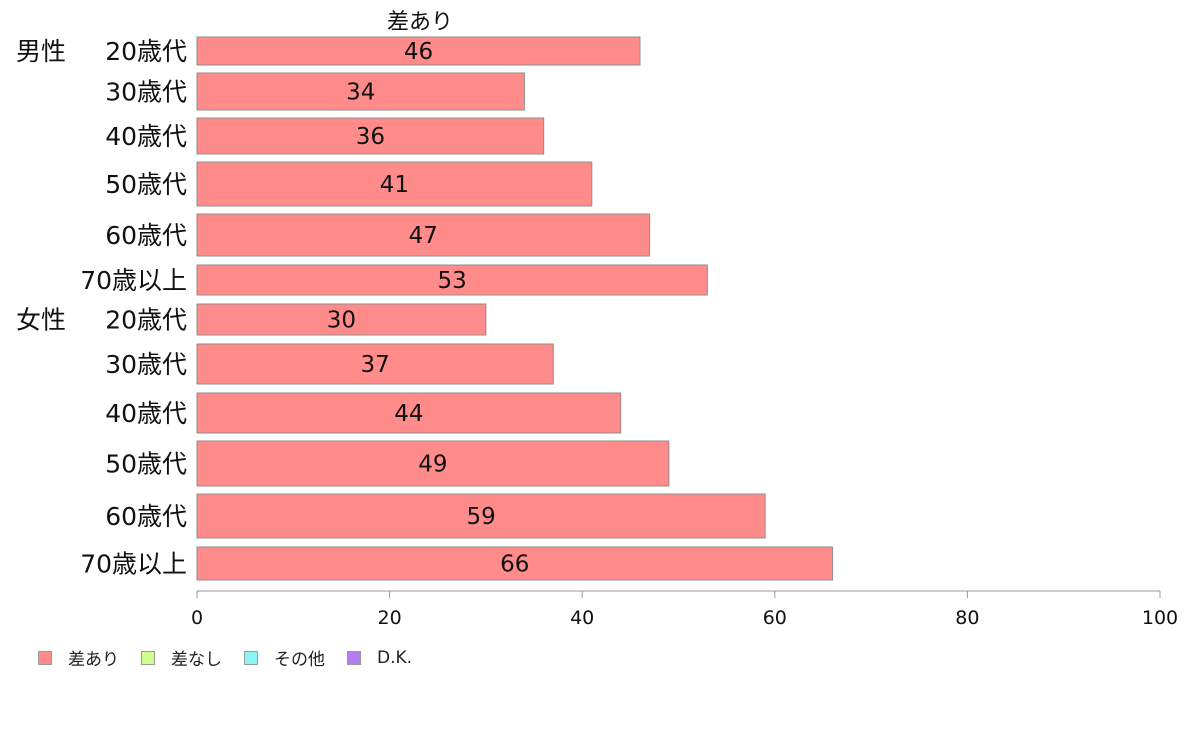  I want to click on legend-item-sa-nashi: 差なし, so click(181, 657).